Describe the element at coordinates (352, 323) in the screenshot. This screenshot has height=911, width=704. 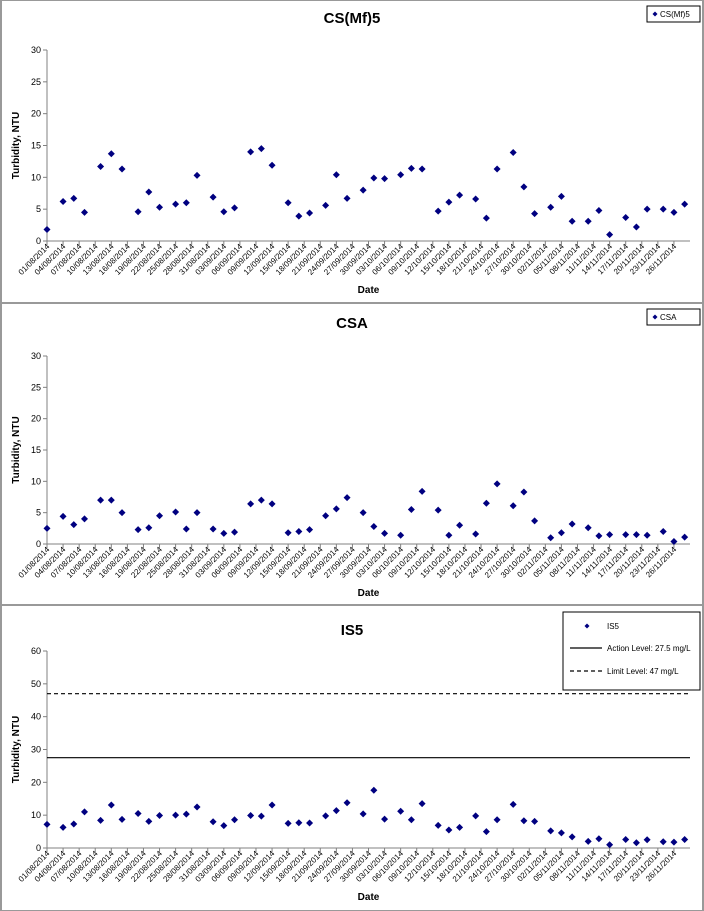
I see `chart-title: CSA` at that location.